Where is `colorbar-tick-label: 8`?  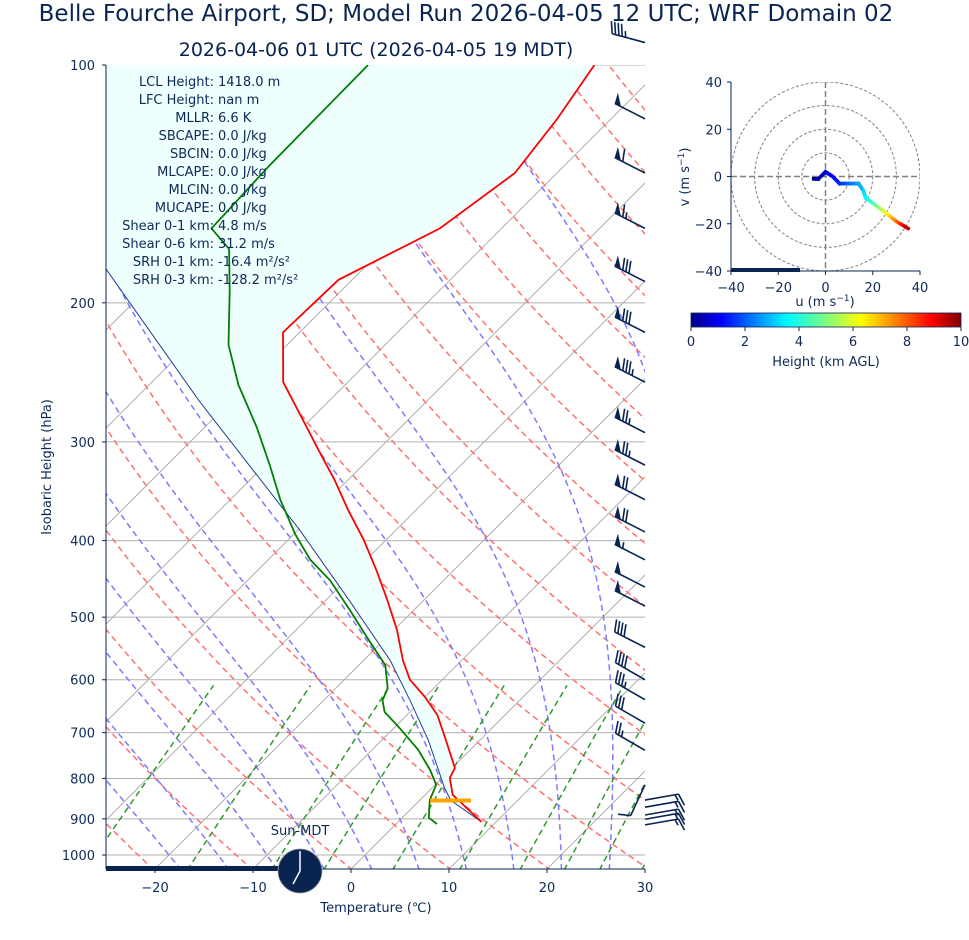 colorbar-tick-label: 8 is located at coordinates (907, 342).